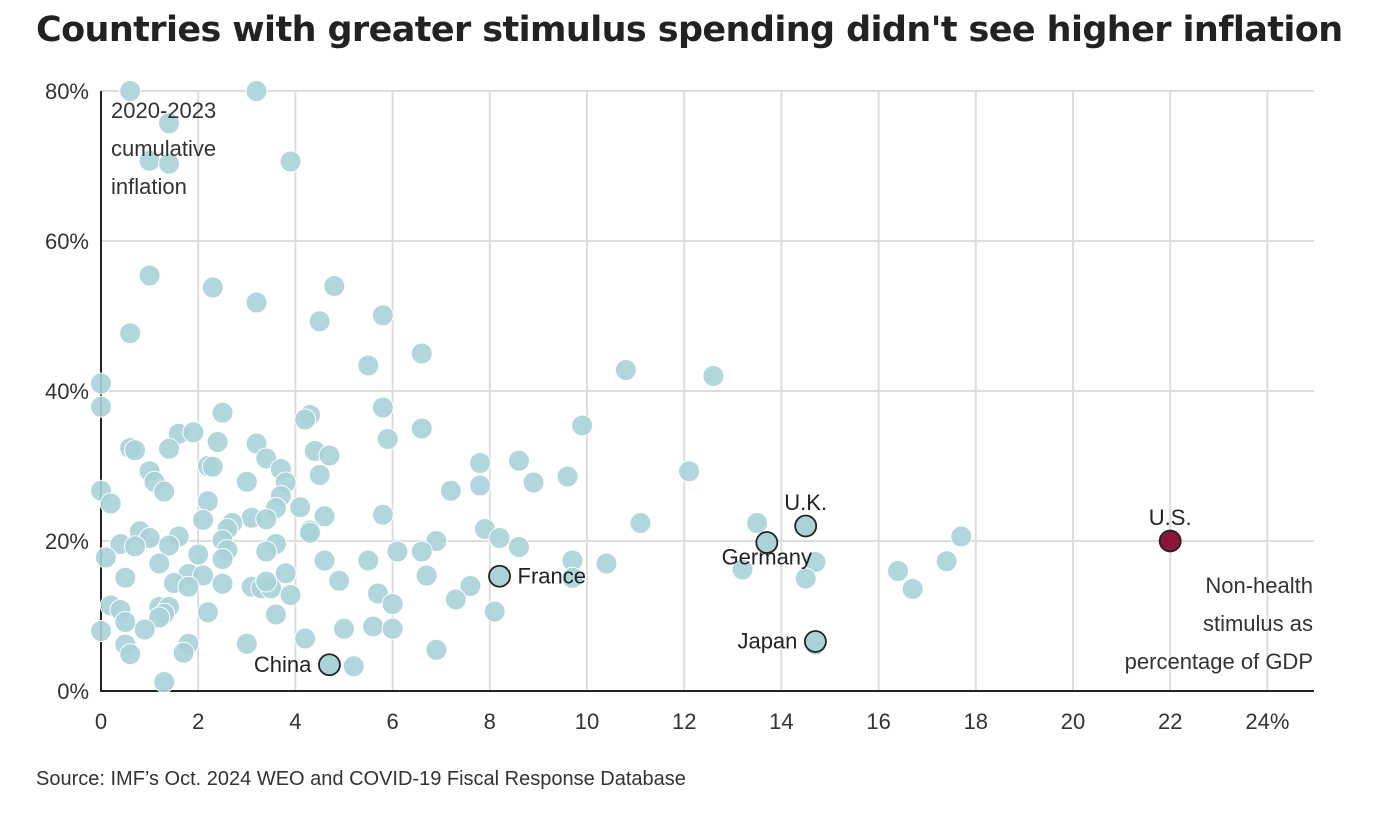 Image resolution: width=1396 pixels, height=836 pixels. What do you see at coordinates (73, 691) in the screenshot?
I see `y-tick-label: 0%` at bounding box center [73, 691].